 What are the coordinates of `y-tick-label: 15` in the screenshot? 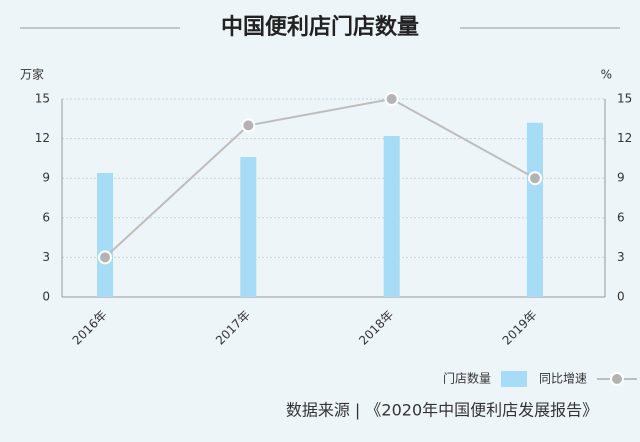 It's located at (42, 99).